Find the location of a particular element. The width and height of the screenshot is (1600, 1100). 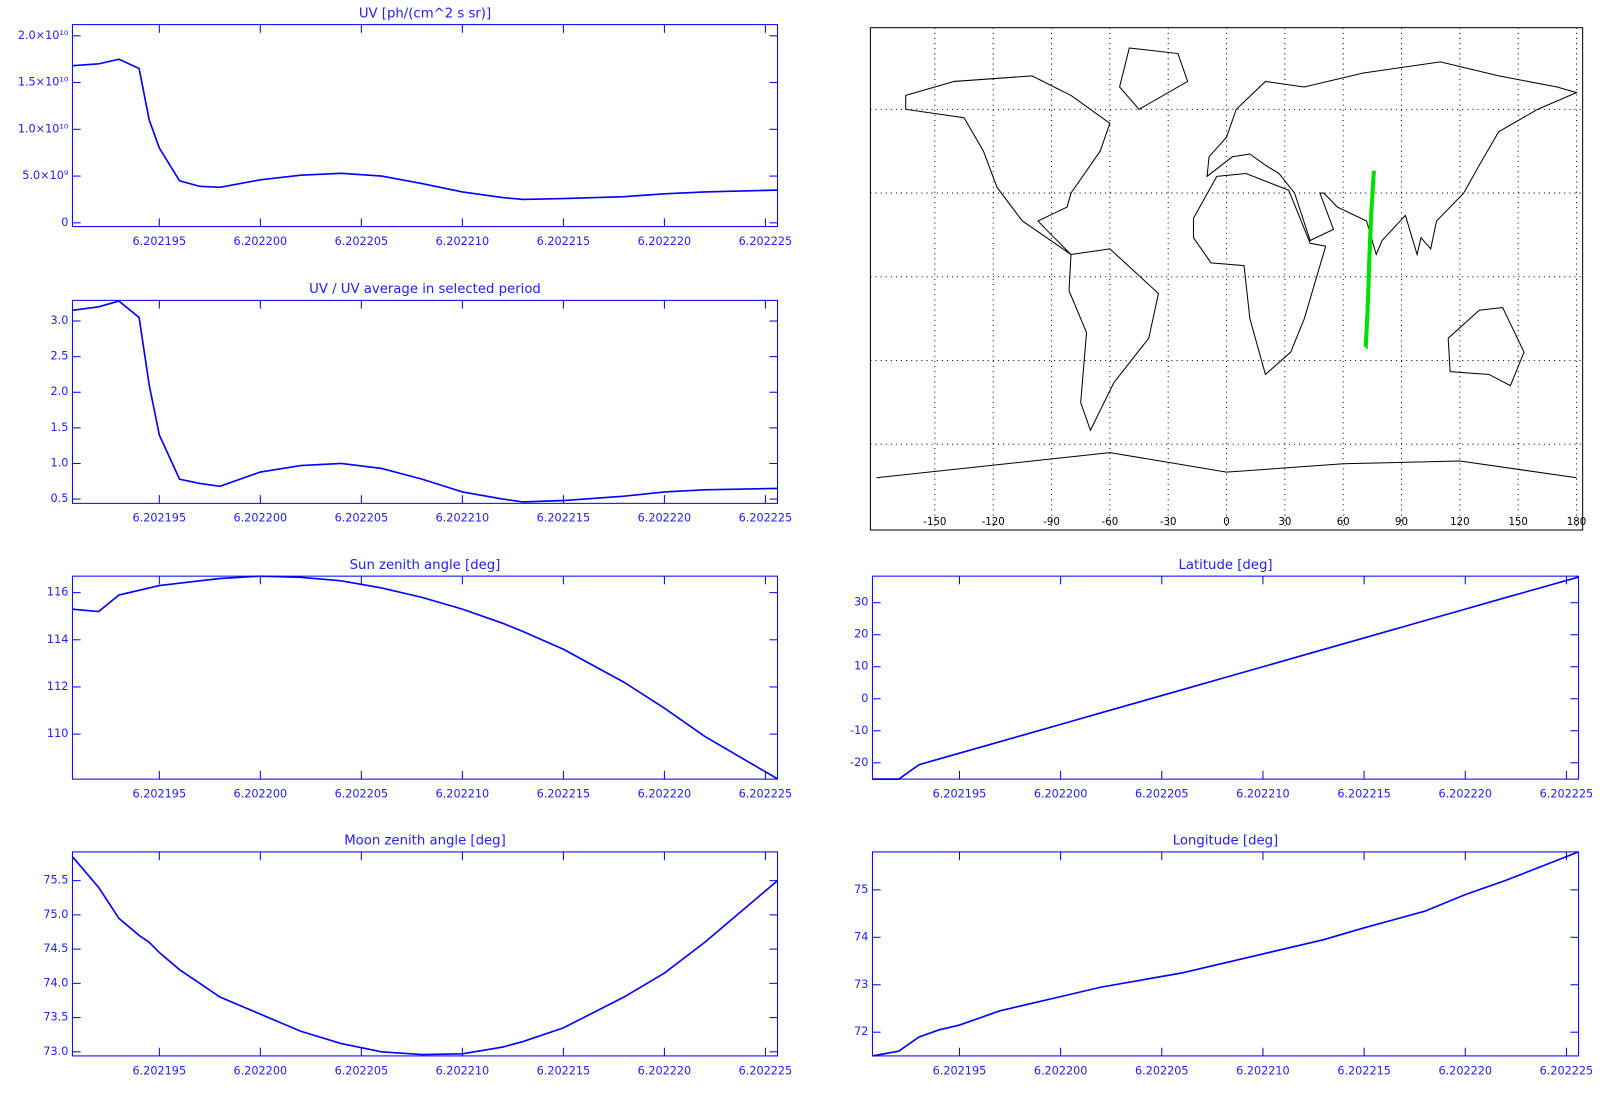

y-tick-label: 75.0 is located at coordinates (55, 914).